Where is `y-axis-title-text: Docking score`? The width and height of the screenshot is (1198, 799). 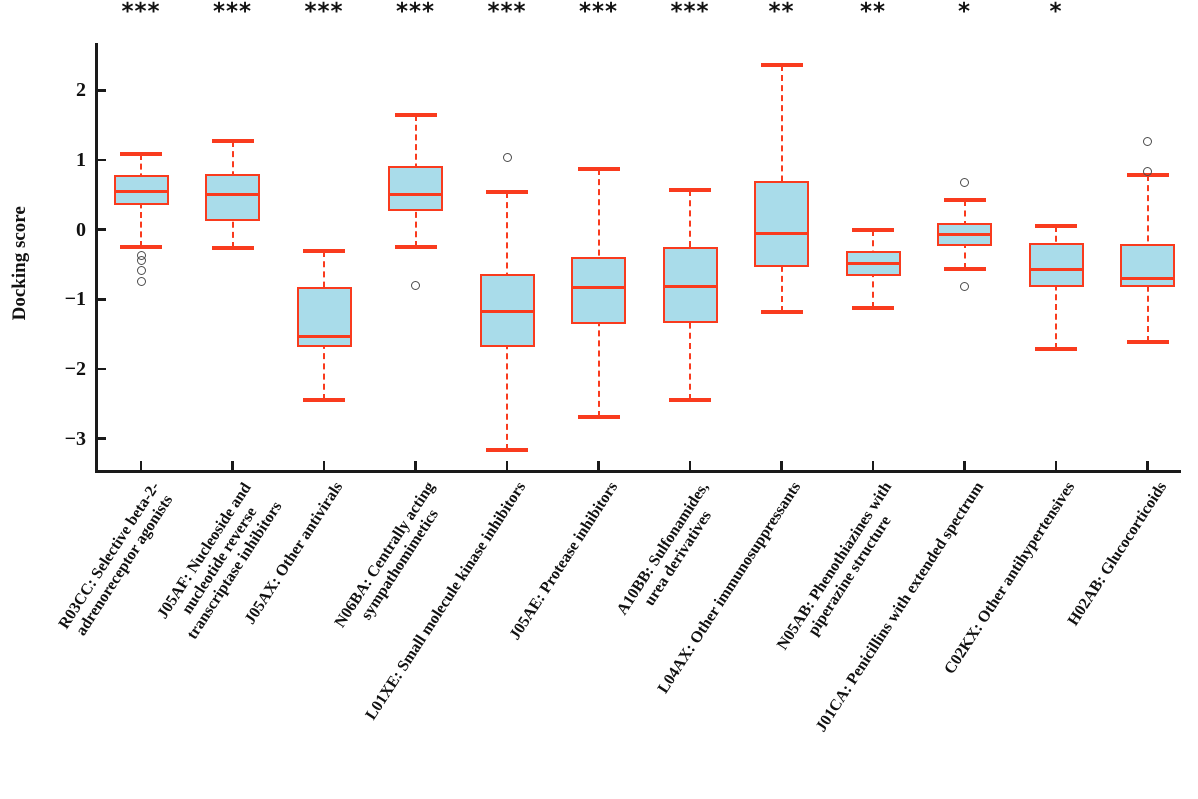
y-axis-title-text: Docking score is located at coordinates (19, 263).